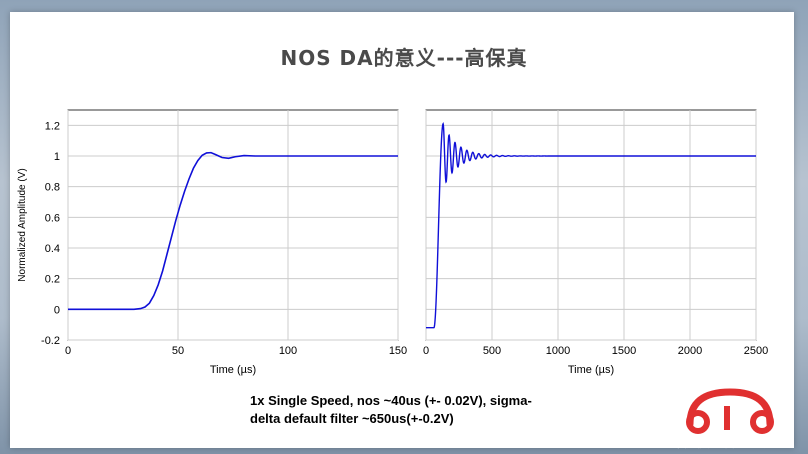  What do you see at coordinates (233, 231) in the screenshot?
I see `series-line` at bounding box center [233, 231].